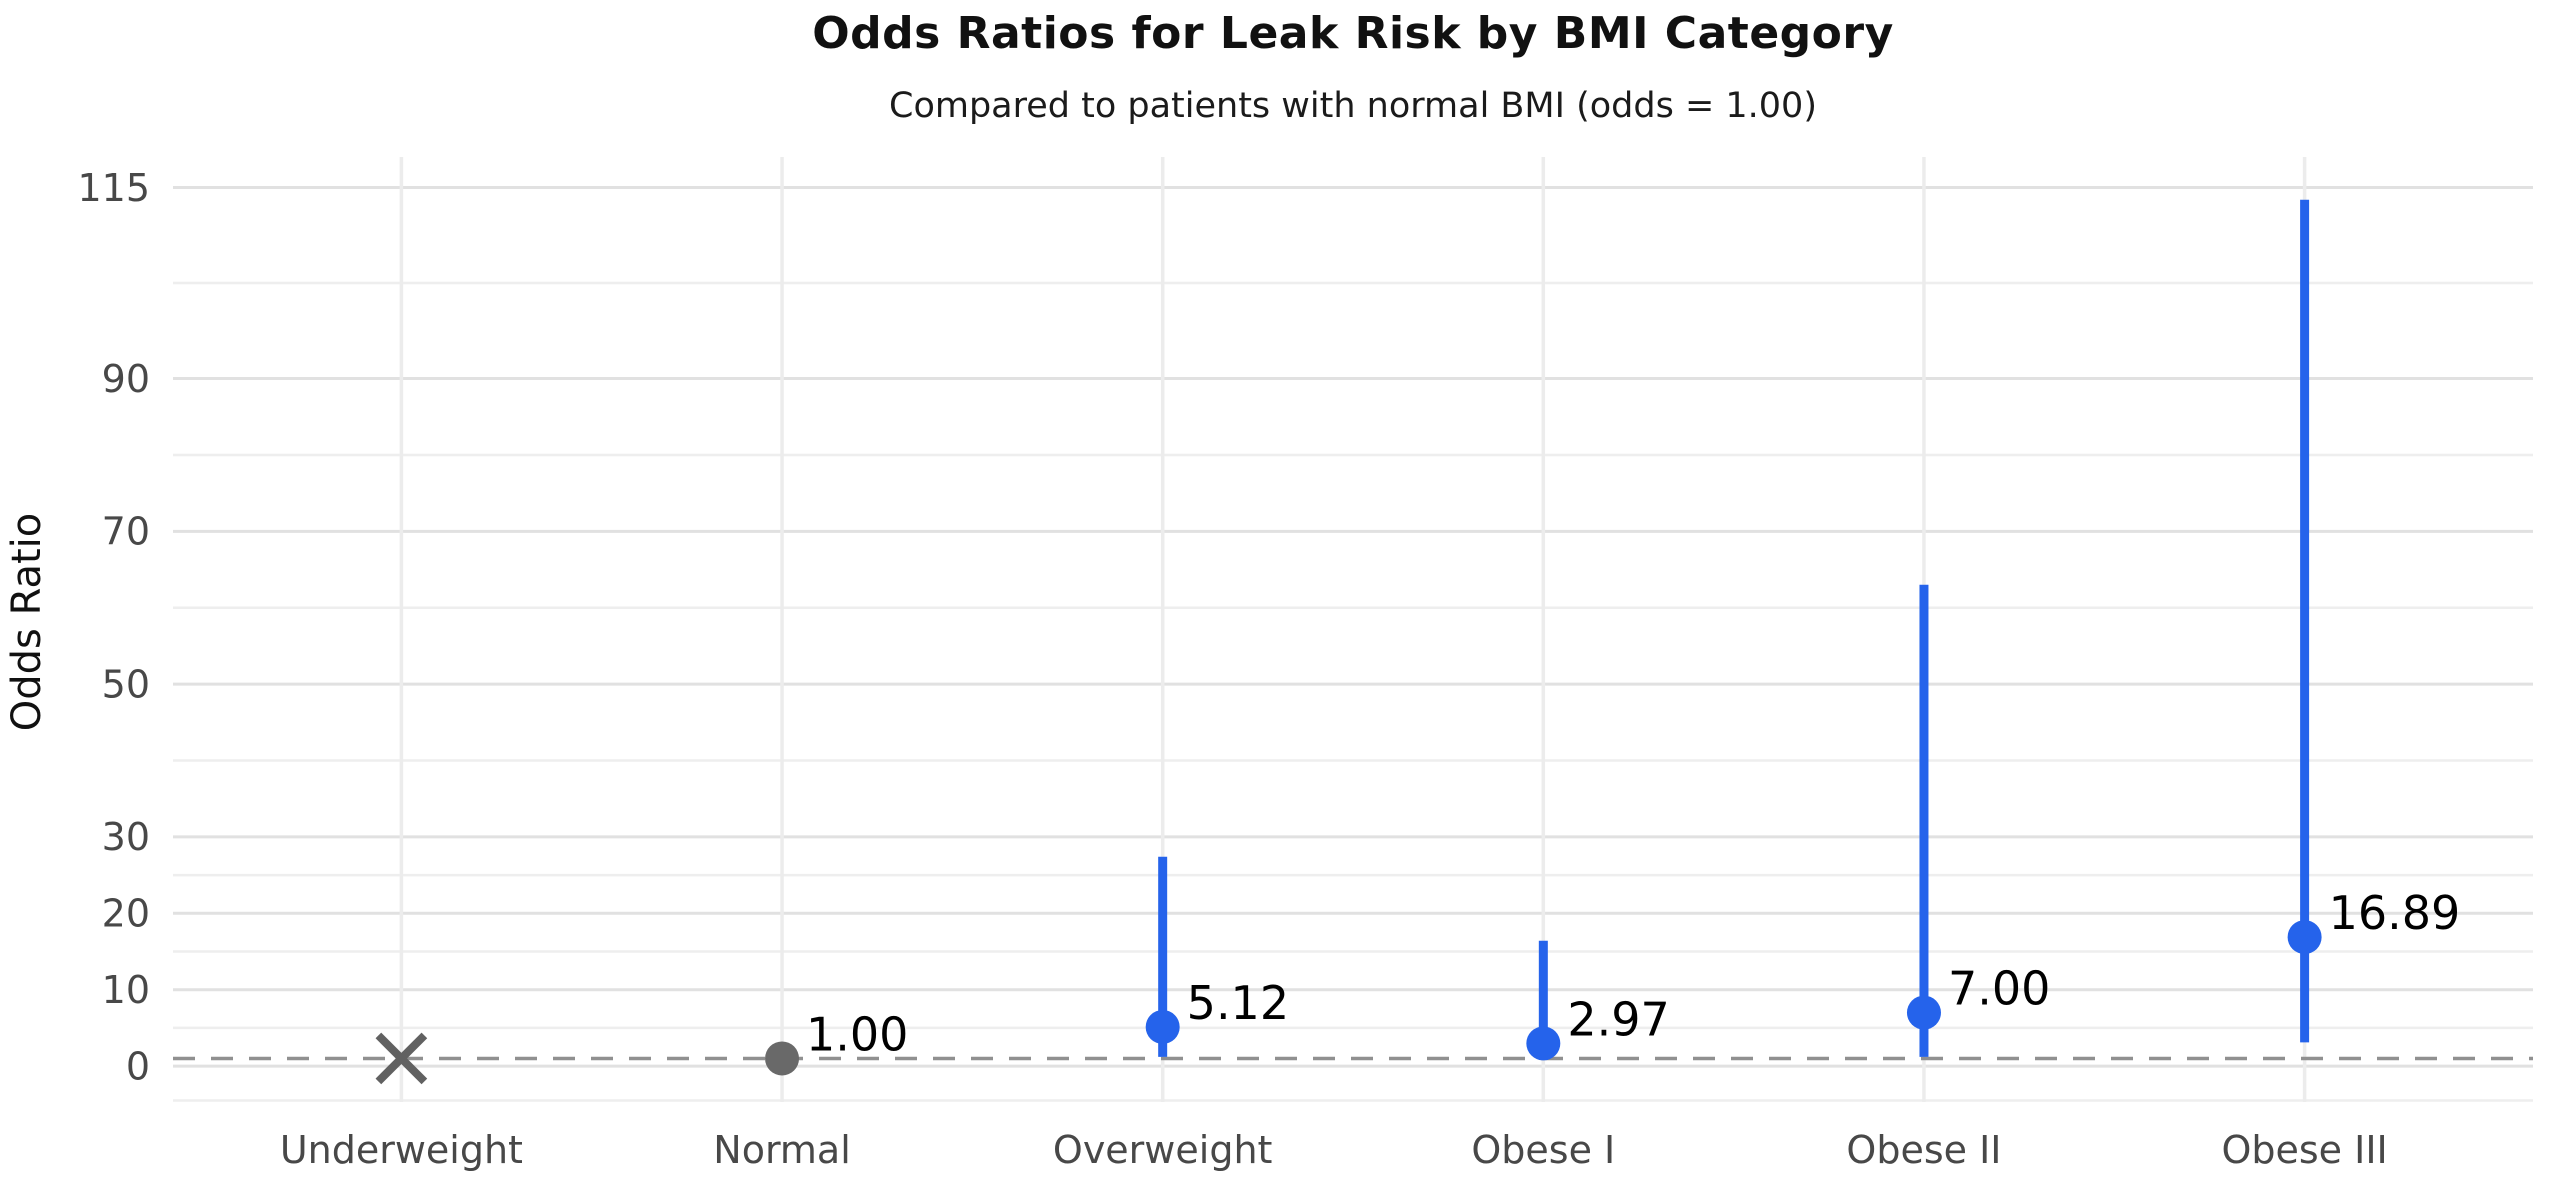  Describe the element at coordinates (2304, 1150) in the screenshot. I see `category-label-obese-iii: Obese III` at that location.